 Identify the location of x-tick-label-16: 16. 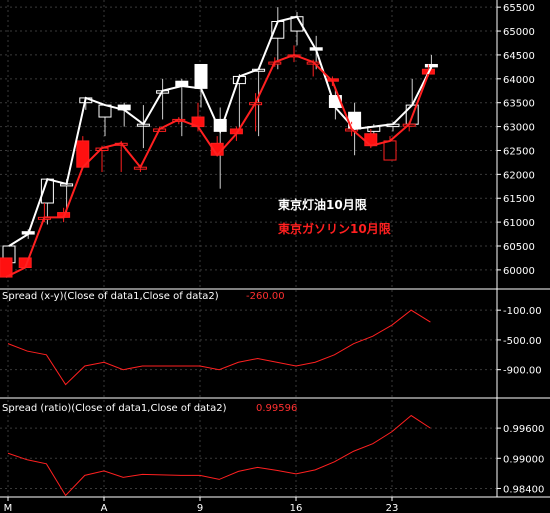
(296, 508).